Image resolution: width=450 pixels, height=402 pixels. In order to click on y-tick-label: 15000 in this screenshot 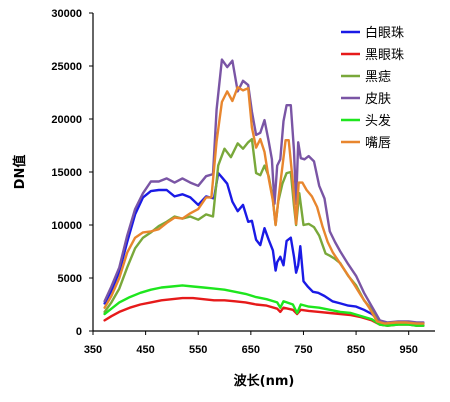, I will do `click(66, 173)`.